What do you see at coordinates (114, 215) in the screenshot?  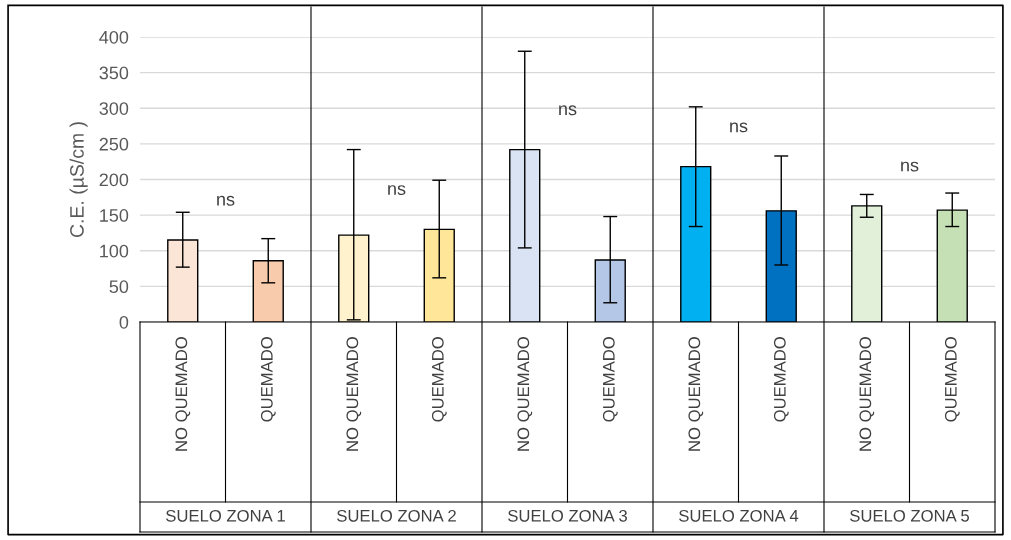 I see `y-tick-label: 150` at bounding box center [114, 215].